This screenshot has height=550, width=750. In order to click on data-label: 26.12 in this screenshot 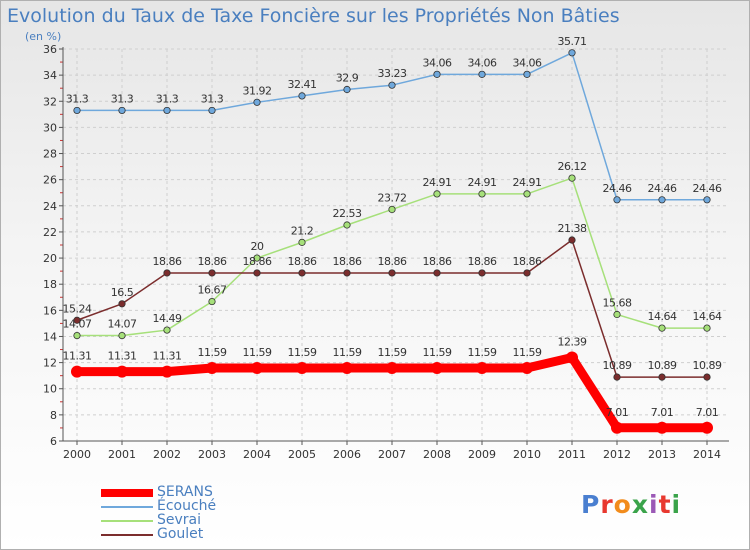, I will do `click(572, 166)`.